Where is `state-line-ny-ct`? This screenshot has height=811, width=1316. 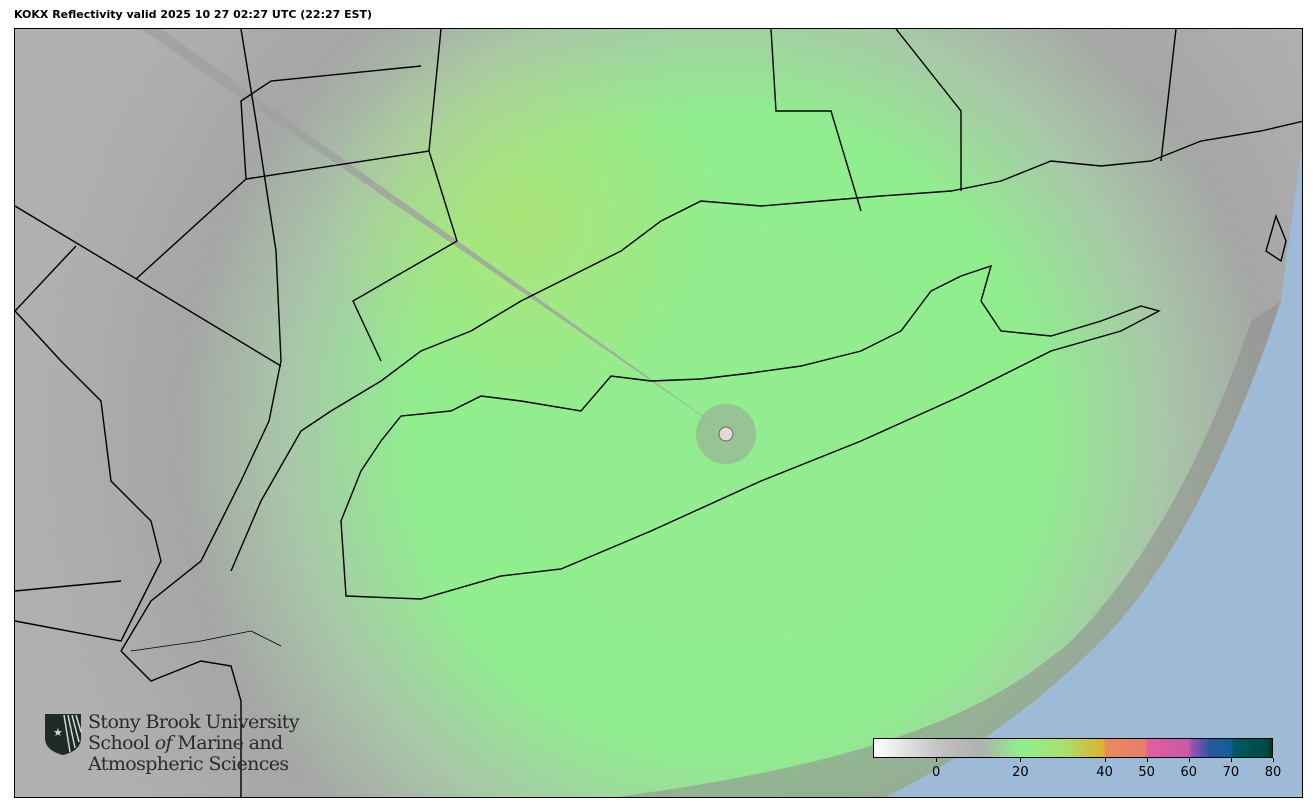
state-line-ny-ct is located at coordinates (236, 258).